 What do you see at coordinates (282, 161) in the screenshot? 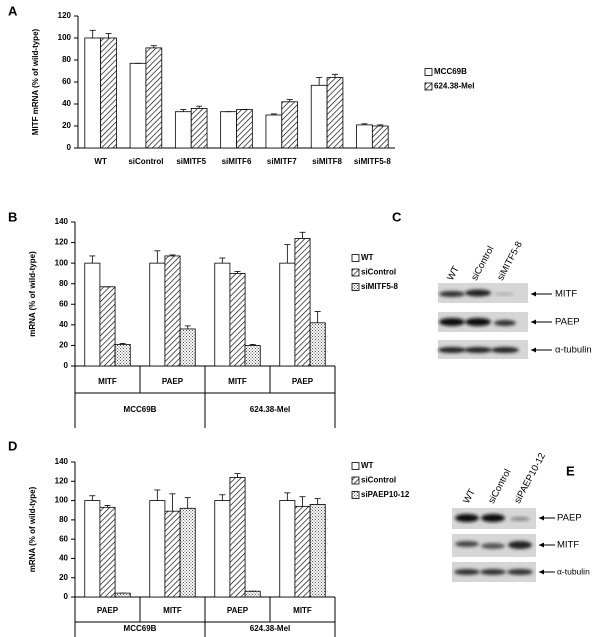
I see `x-tick-label: siMITF7` at bounding box center [282, 161].